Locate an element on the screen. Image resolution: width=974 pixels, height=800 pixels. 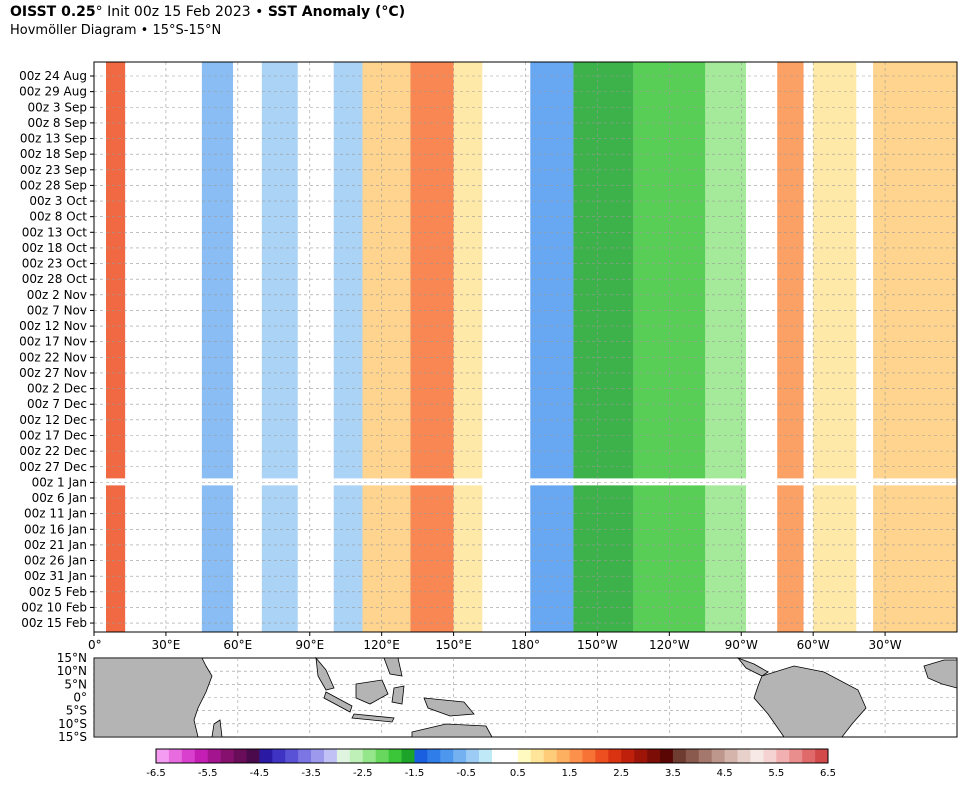
y-tick-label: 00z 21 Jan is located at coordinates (55, 545).